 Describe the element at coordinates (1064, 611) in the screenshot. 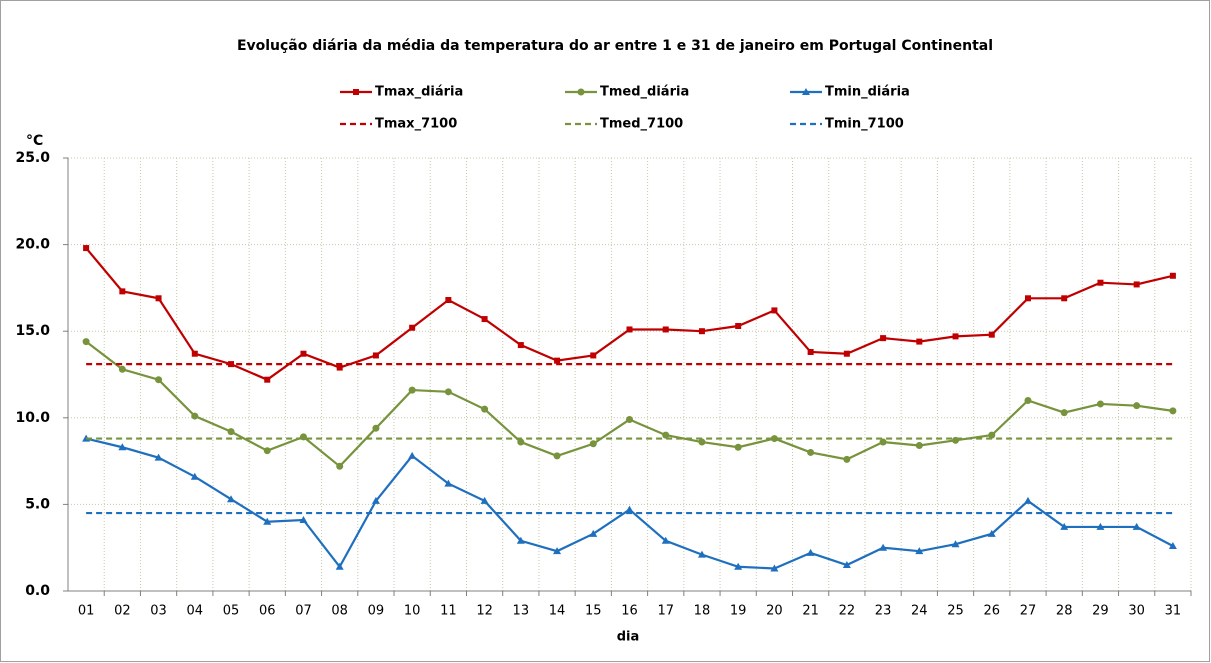

I see `x-tick-label: 28` at that location.